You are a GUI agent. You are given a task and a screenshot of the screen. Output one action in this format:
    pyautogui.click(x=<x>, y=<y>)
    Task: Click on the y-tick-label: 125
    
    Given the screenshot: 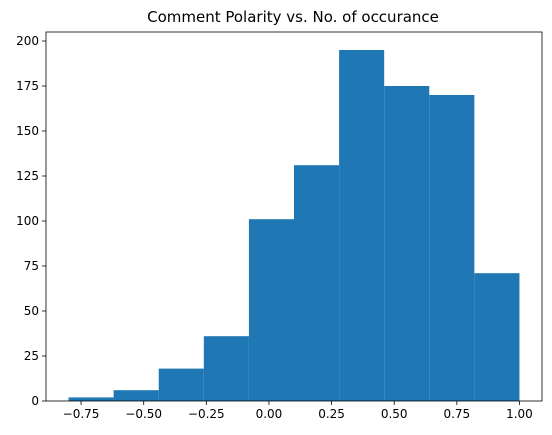 What is the action you would take?
    pyautogui.click(x=27, y=176)
    